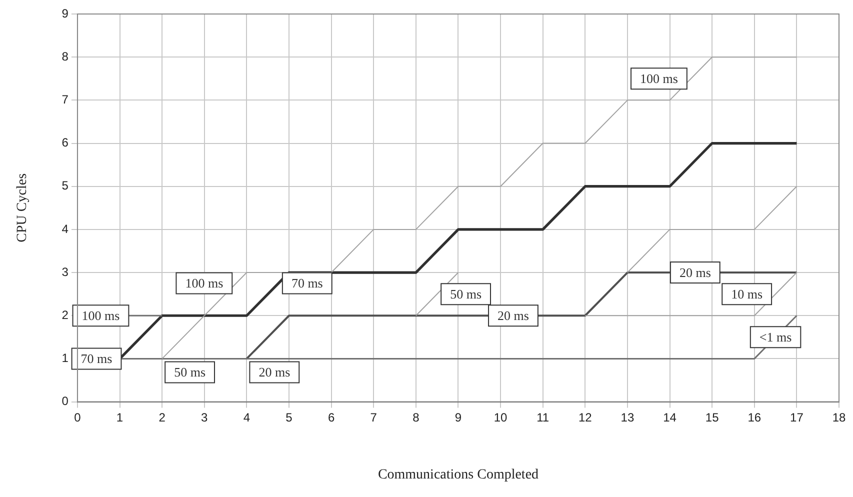 The height and width of the screenshot is (497, 853). What do you see at coordinates (670, 417) in the screenshot?
I see `x-tick-label: 14` at bounding box center [670, 417].